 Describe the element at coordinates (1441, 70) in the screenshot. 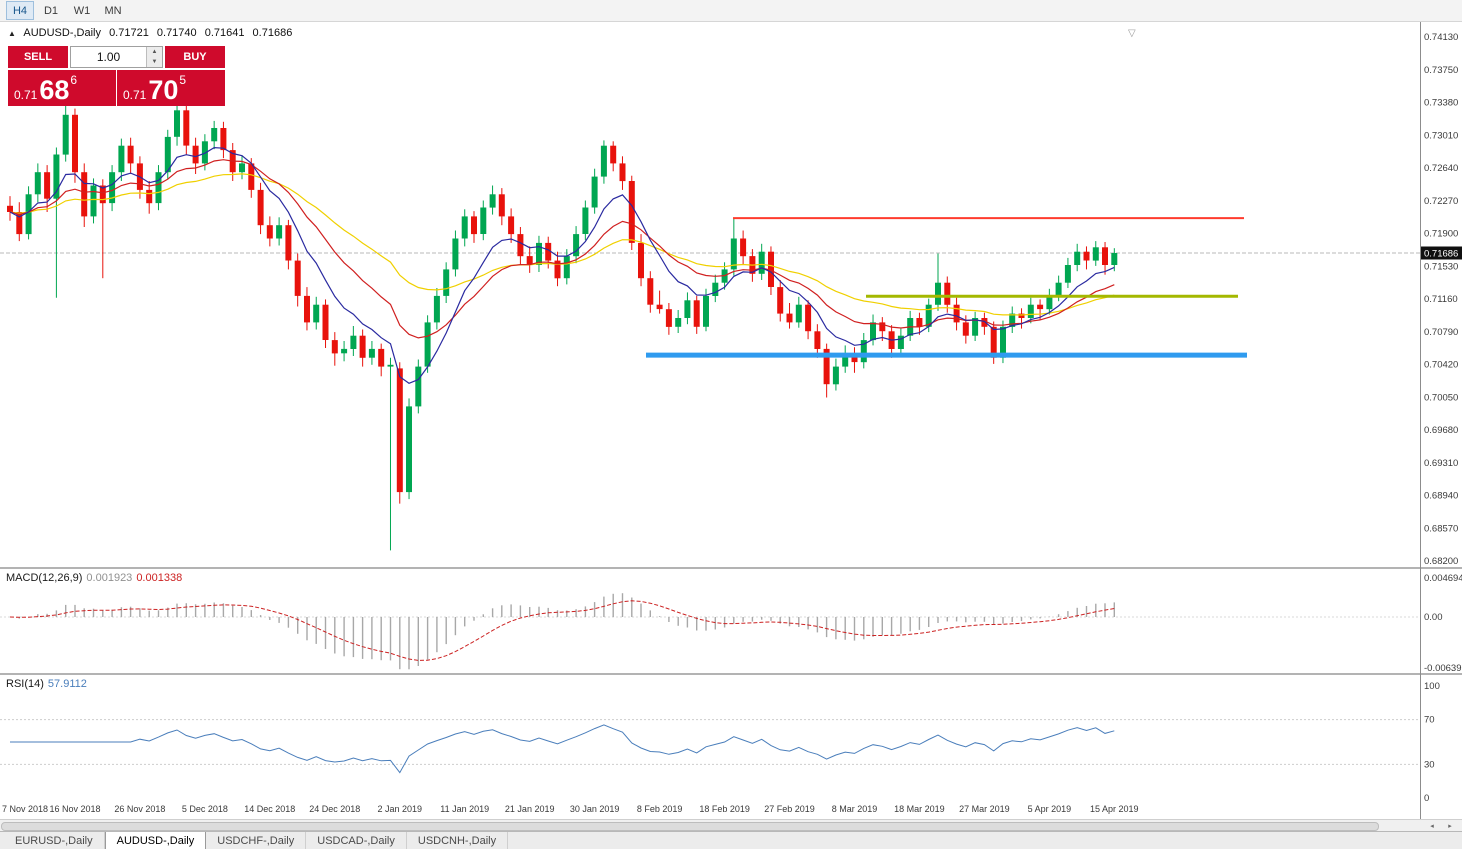

I see `price-tick: 0.73750` at that location.